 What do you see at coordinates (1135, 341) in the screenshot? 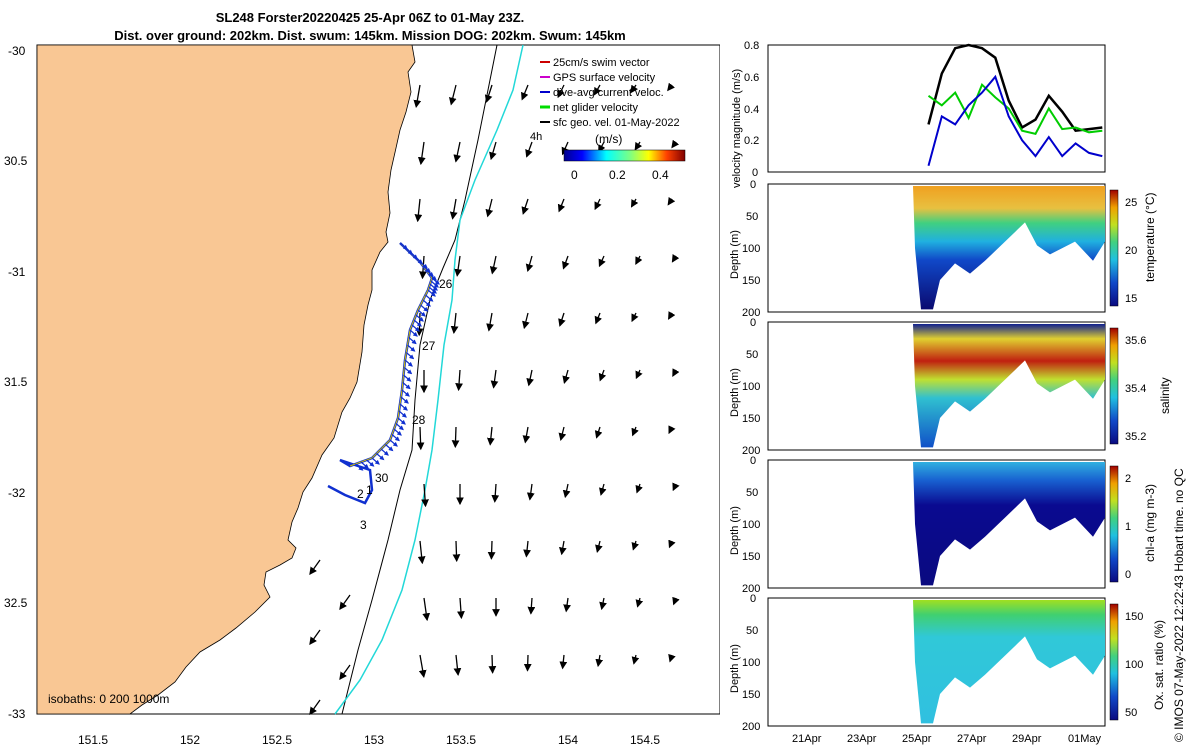
I see `colorbar-tick: 35.6` at bounding box center [1135, 341].